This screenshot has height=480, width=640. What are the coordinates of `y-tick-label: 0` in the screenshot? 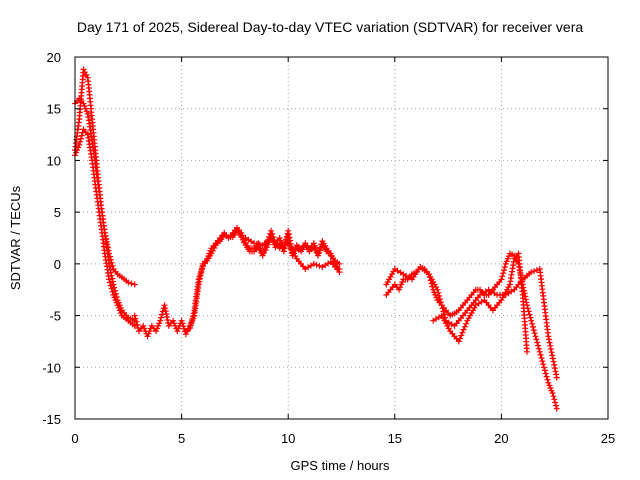 It's located at (57, 264).